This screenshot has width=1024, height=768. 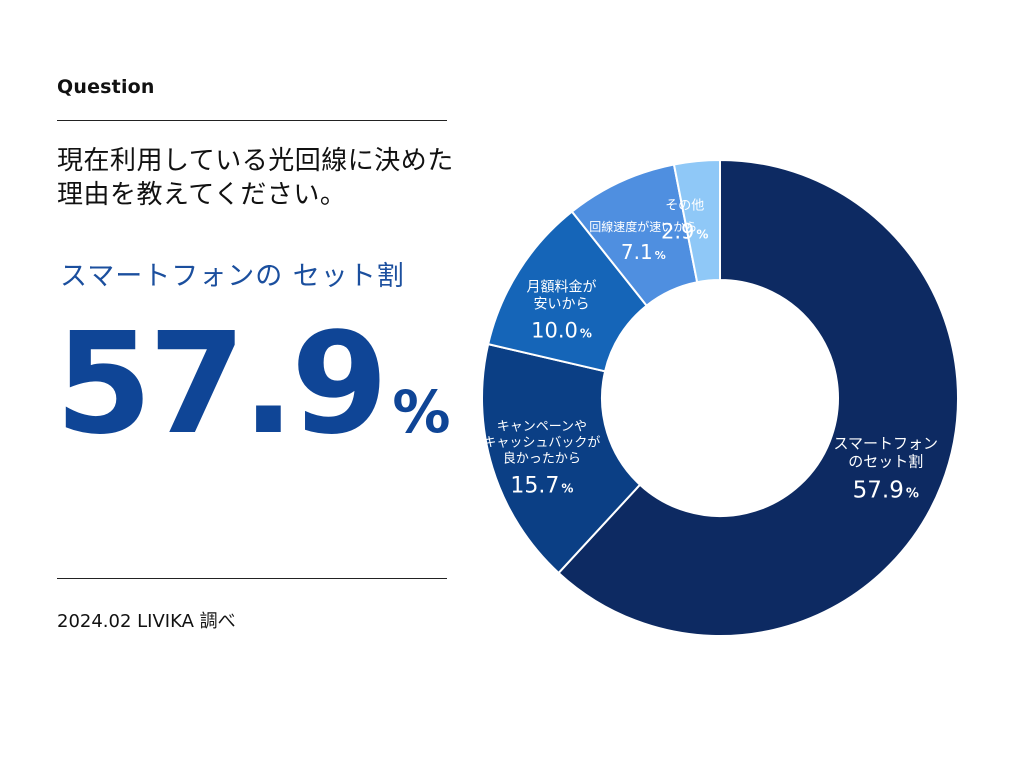 What do you see at coordinates (255, 161) in the screenshot?
I see `question-line-1: 現在利用している光回線に決めた` at bounding box center [255, 161].